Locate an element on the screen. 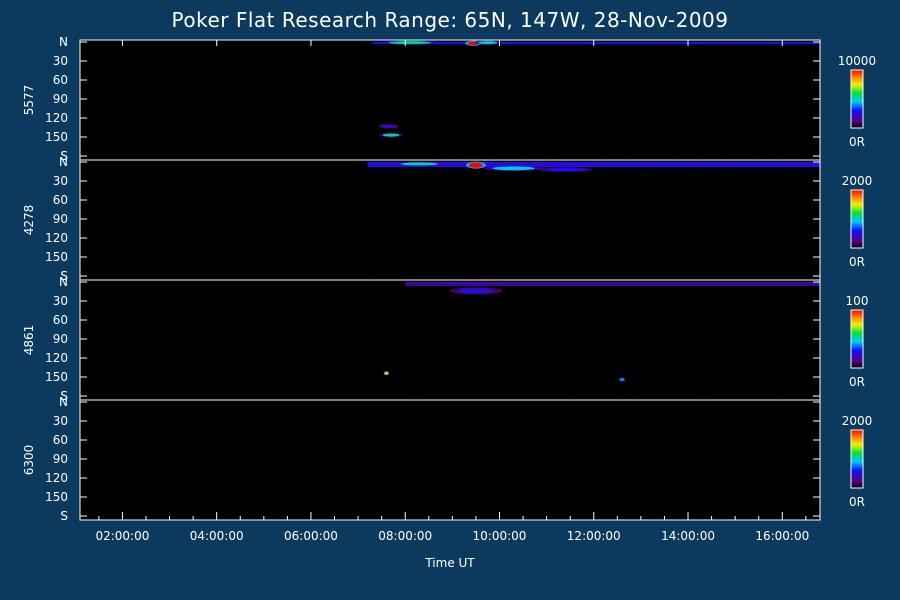 Image resolution: width=900 pixels, height=600 pixels. colorbar-max-label: 100 is located at coordinates (857, 301).